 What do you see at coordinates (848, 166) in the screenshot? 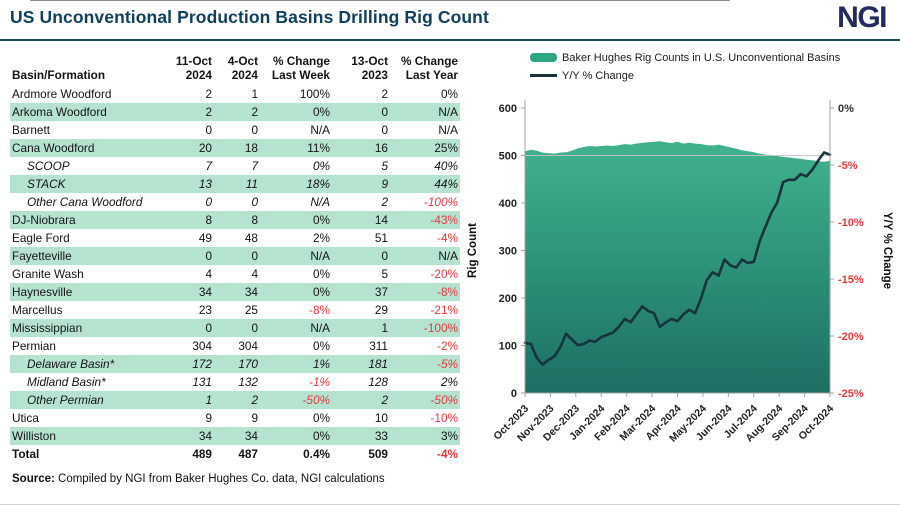
I see `svg-text: -5%` at bounding box center [848, 166].